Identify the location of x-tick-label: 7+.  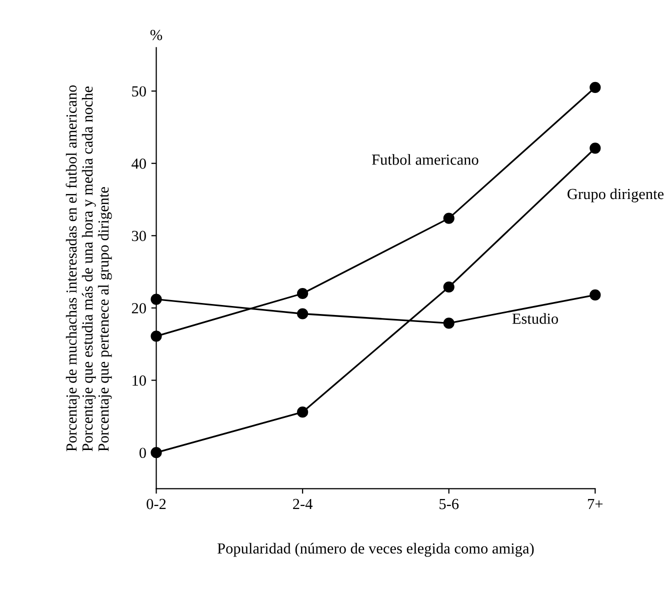
(595, 504).